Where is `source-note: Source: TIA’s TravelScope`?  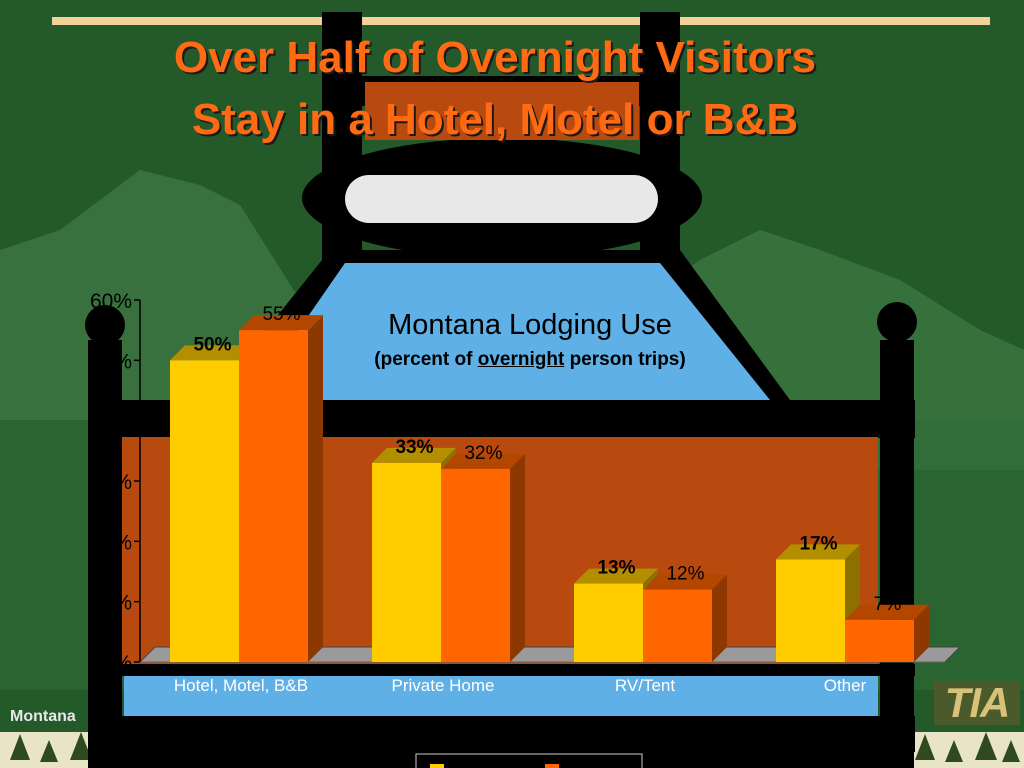 source-note: Source: TIA’s TravelScope is located at coordinates (722, 731).